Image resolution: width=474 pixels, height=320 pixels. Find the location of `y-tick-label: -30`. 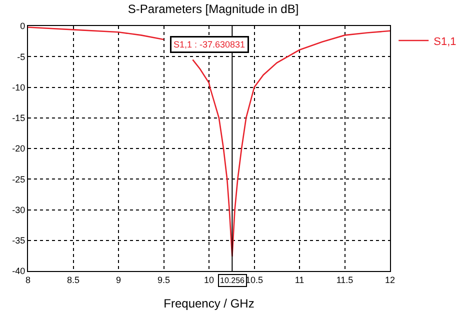

y-tick-label: -30 is located at coordinates (19, 209).